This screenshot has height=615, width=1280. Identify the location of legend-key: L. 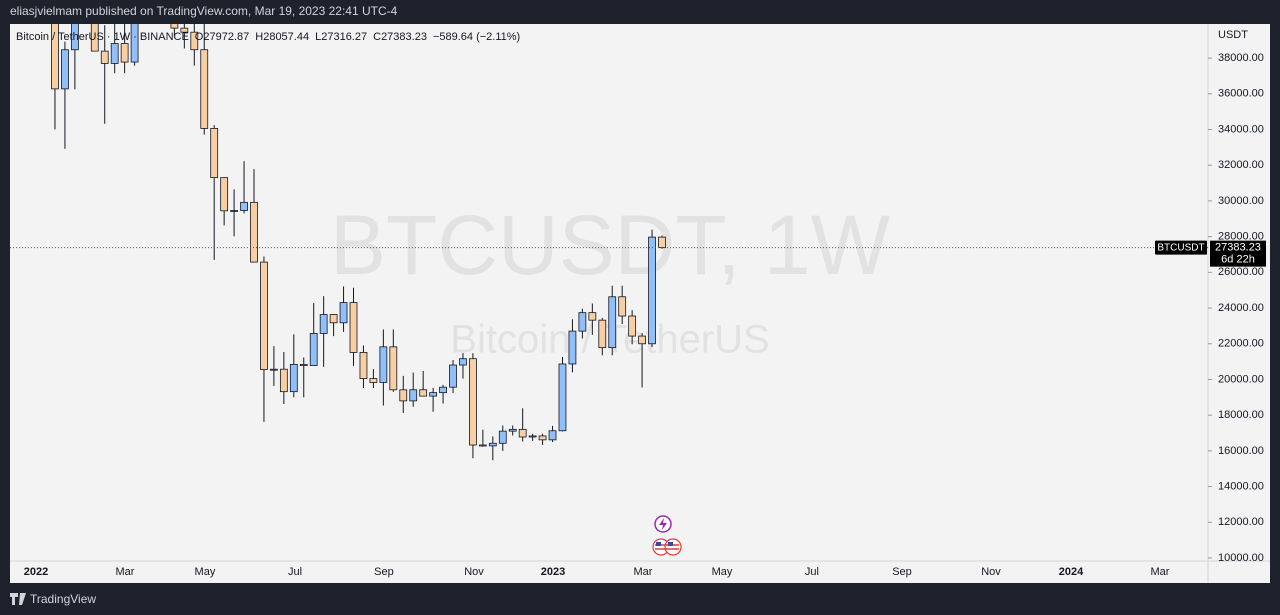
(318, 37).